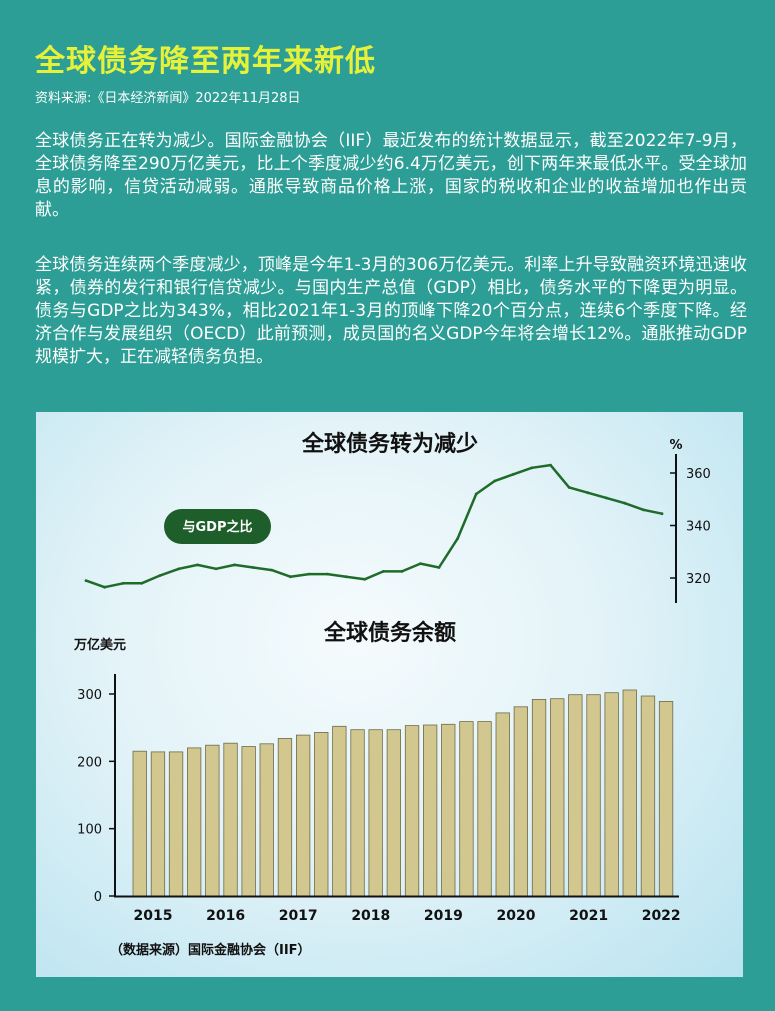 Image resolution: width=775 pixels, height=1011 pixels. I want to click on line-y-tick-label: 340, so click(698, 527).